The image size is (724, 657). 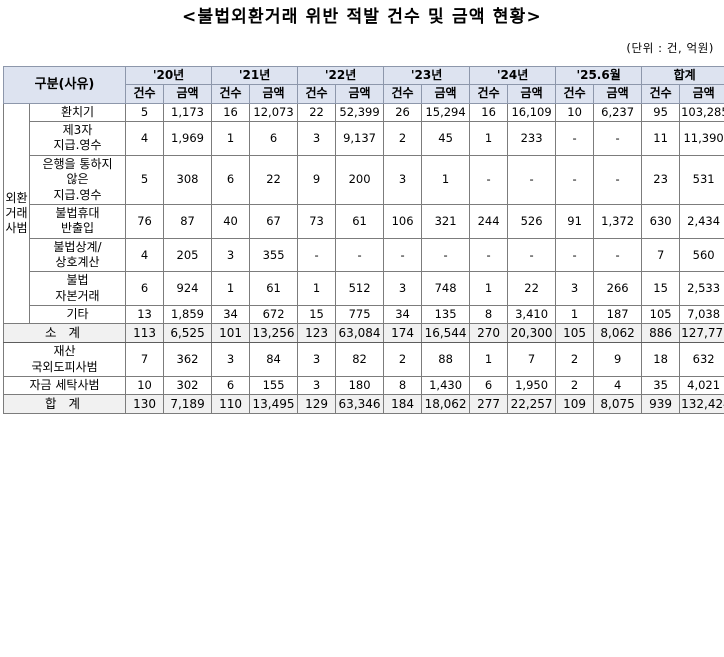 What do you see at coordinates (274, 404) in the screenshot?
I see `grand-total-cell-3: 13,495` at bounding box center [274, 404].